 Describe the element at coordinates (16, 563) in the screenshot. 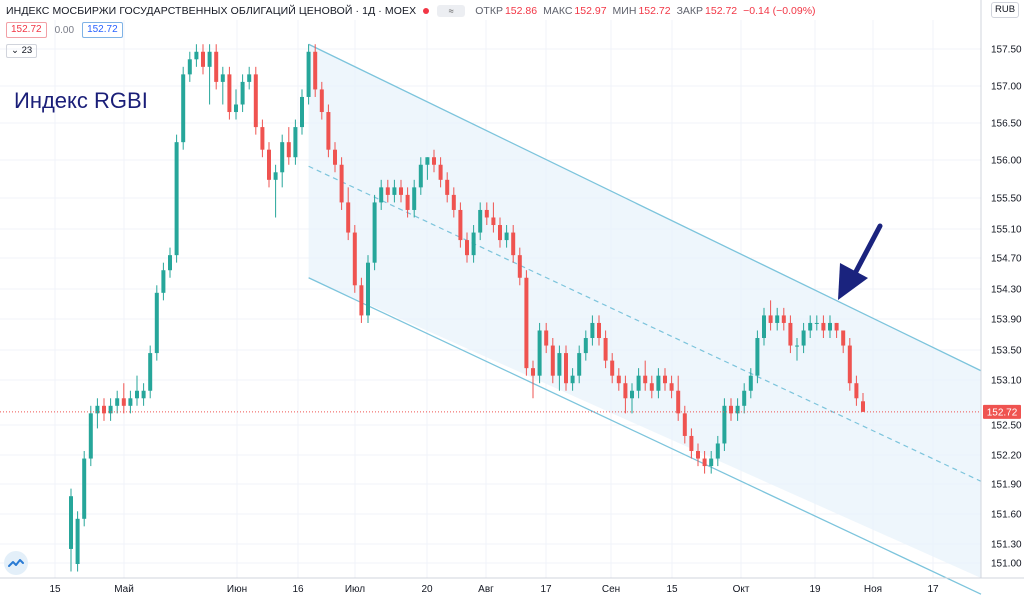

I see `tradingview-logo-icon` at that location.